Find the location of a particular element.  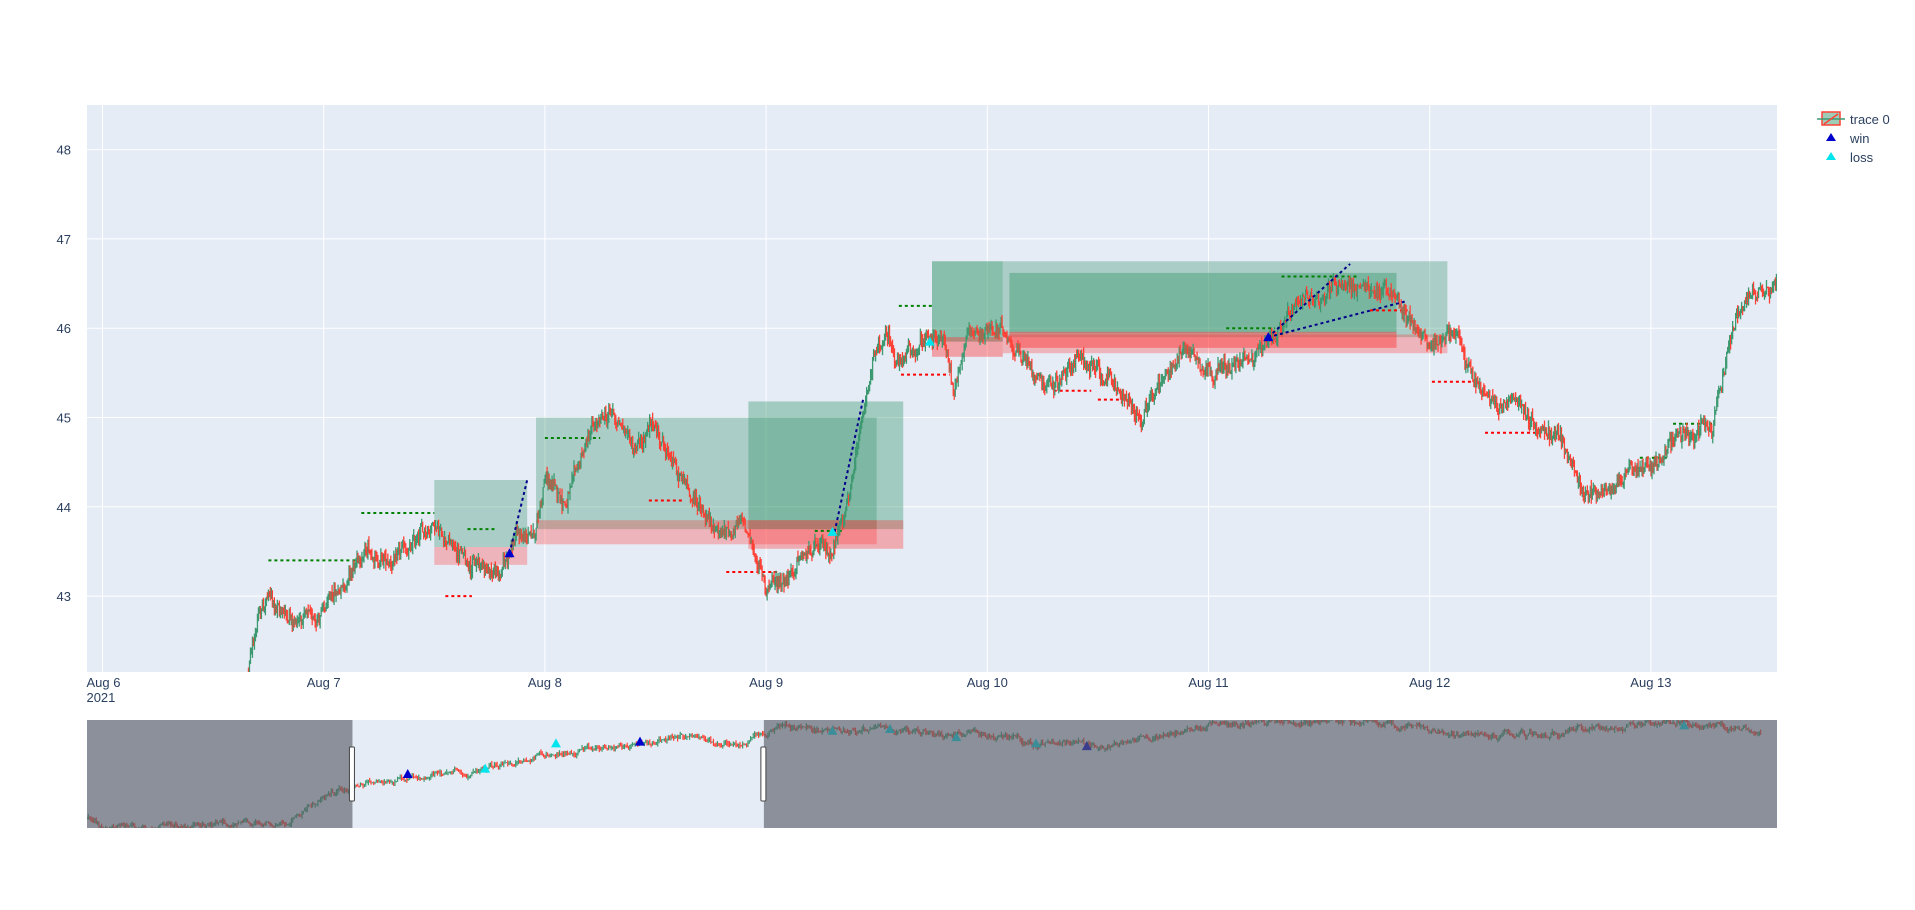

y-axis-ticks: 43 44 45 46 47 48 is located at coordinates (64, 373).